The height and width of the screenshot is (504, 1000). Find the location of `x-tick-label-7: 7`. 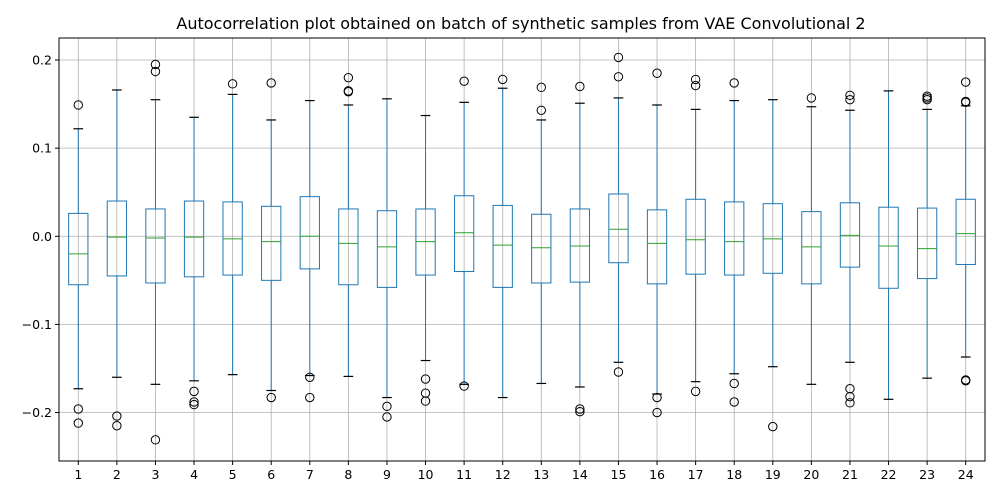

x-tick-label-7: 7 is located at coordinates (310, 474).